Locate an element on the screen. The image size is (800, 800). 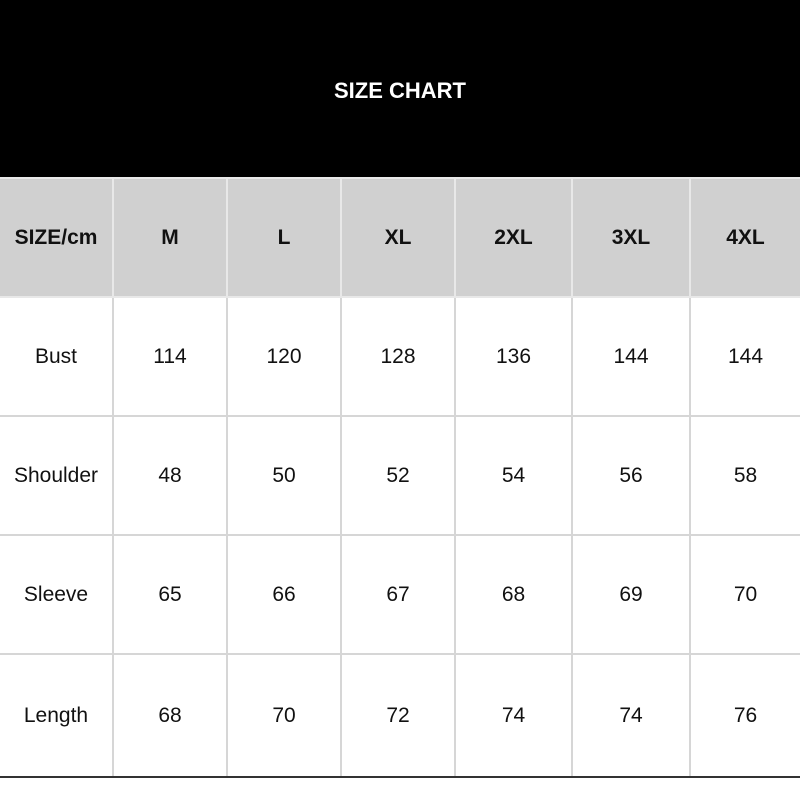
header-cell: 3XL is located at coordinates (631, 237).